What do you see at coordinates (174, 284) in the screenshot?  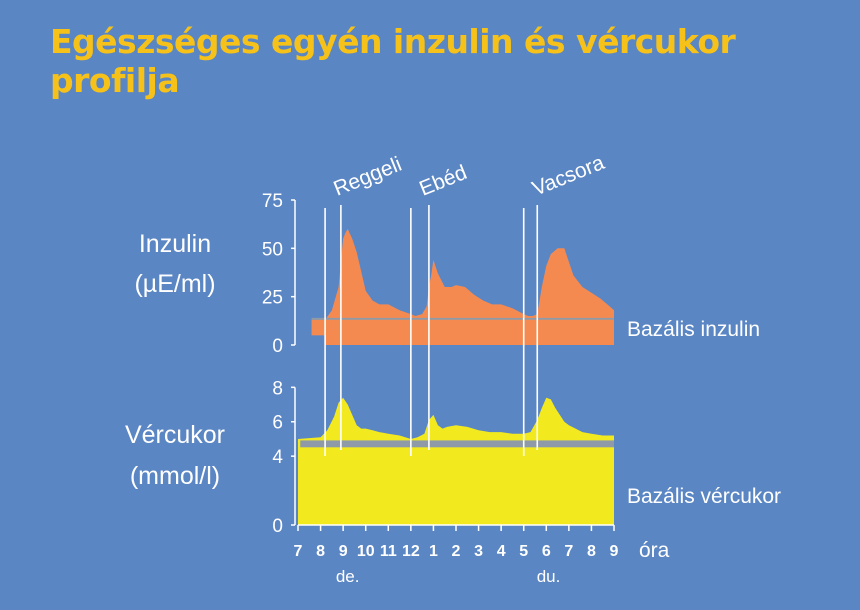 I see `insulin-y-axis-label: (µE/ml)` at bounding box center [174, 284].